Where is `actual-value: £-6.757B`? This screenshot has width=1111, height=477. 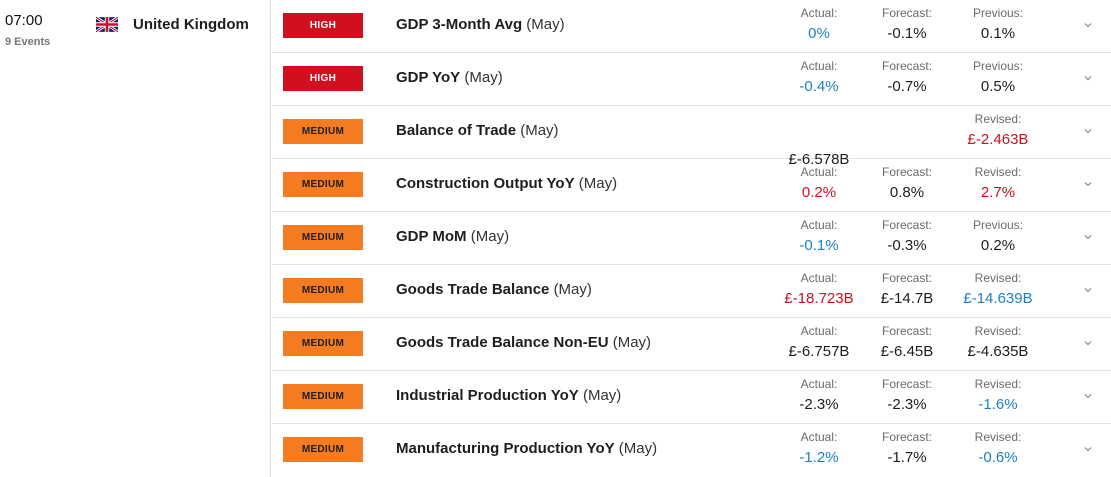
actual-value: £-6.757B is located at coordinates (819, 351).